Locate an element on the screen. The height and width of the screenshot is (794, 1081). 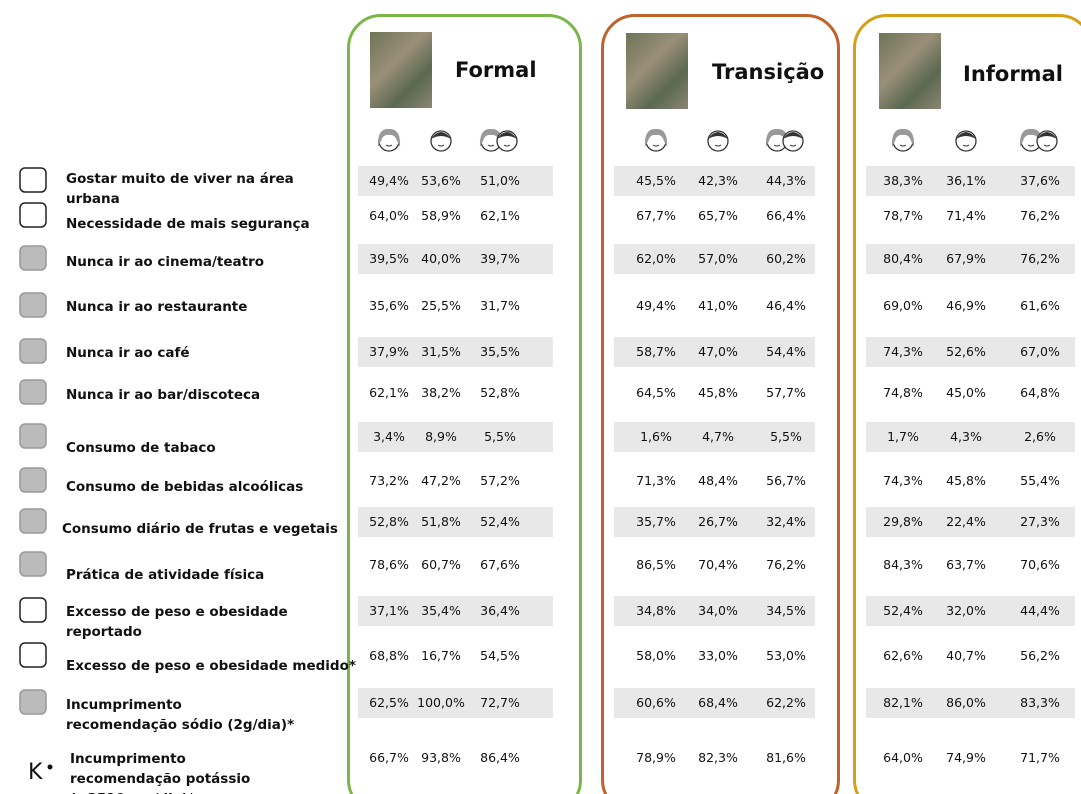
cell-value: 52,6% is located at coordinates (966, 351).